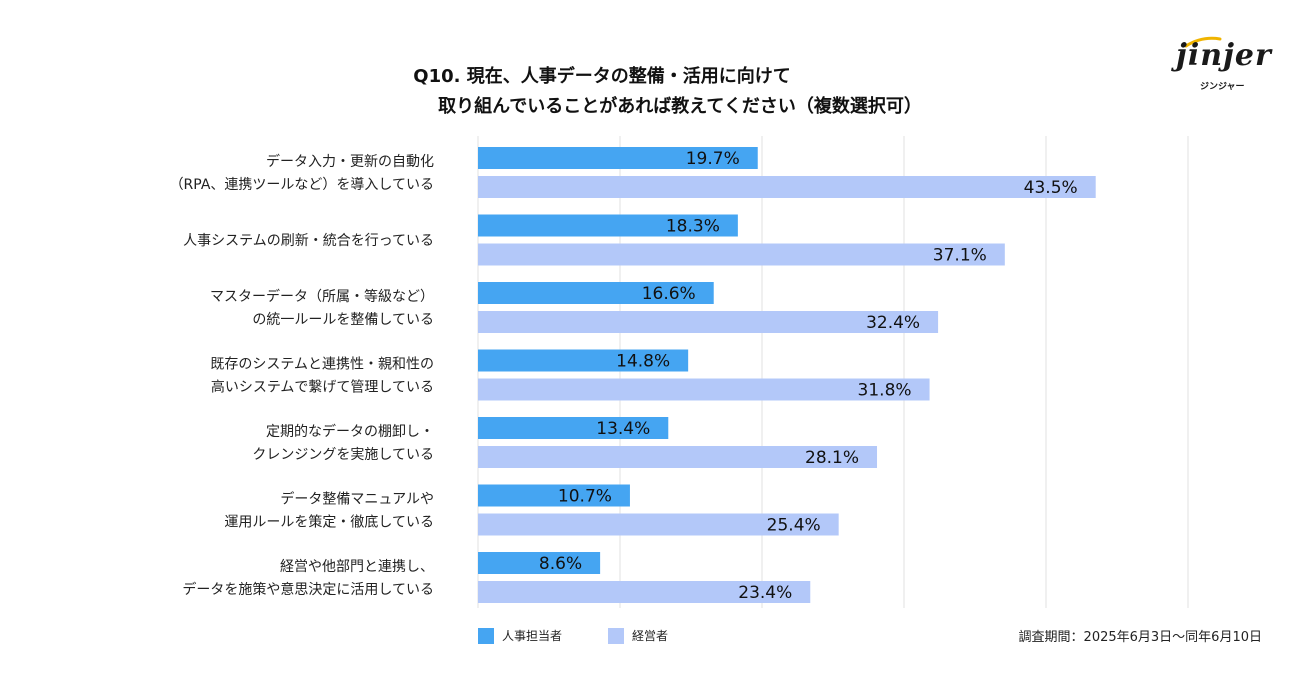 The width and height of the screenshot is (1300, 683). Describe the element at coordinates (357, 567) in the screenshot. I see `category-label-6-0: 経営や他部門と連携し、` at that location.